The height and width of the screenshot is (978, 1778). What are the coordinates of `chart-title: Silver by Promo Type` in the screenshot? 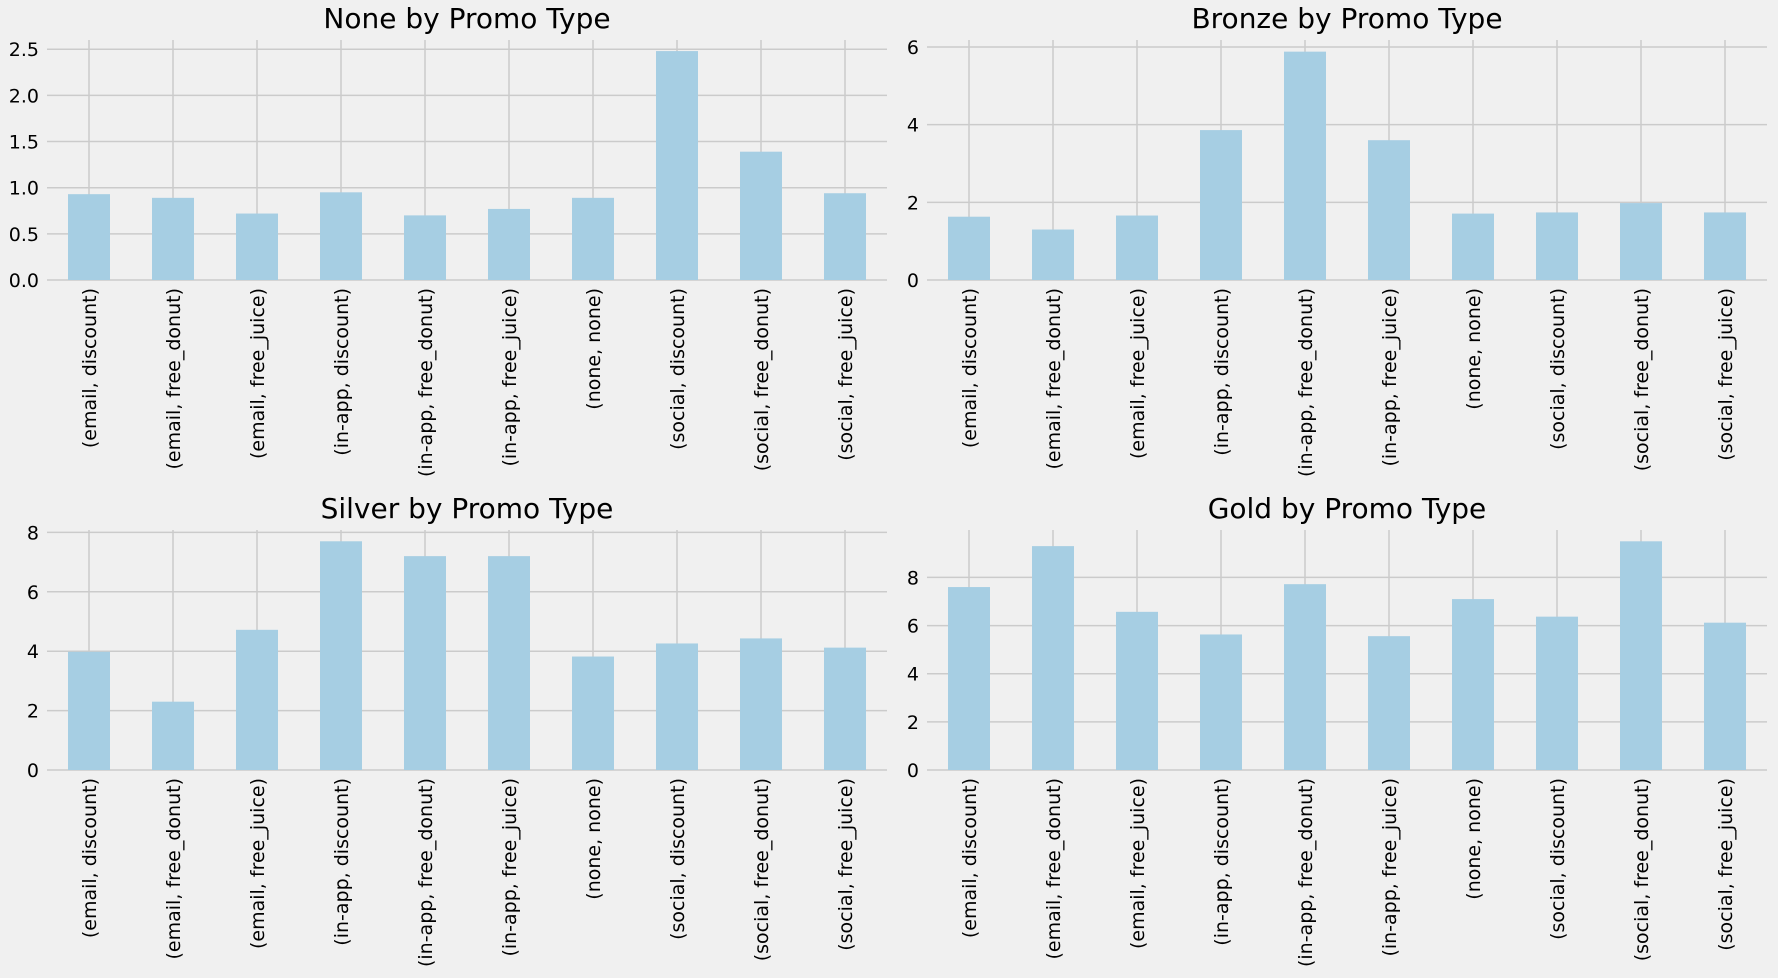 It's located at (467, 508).